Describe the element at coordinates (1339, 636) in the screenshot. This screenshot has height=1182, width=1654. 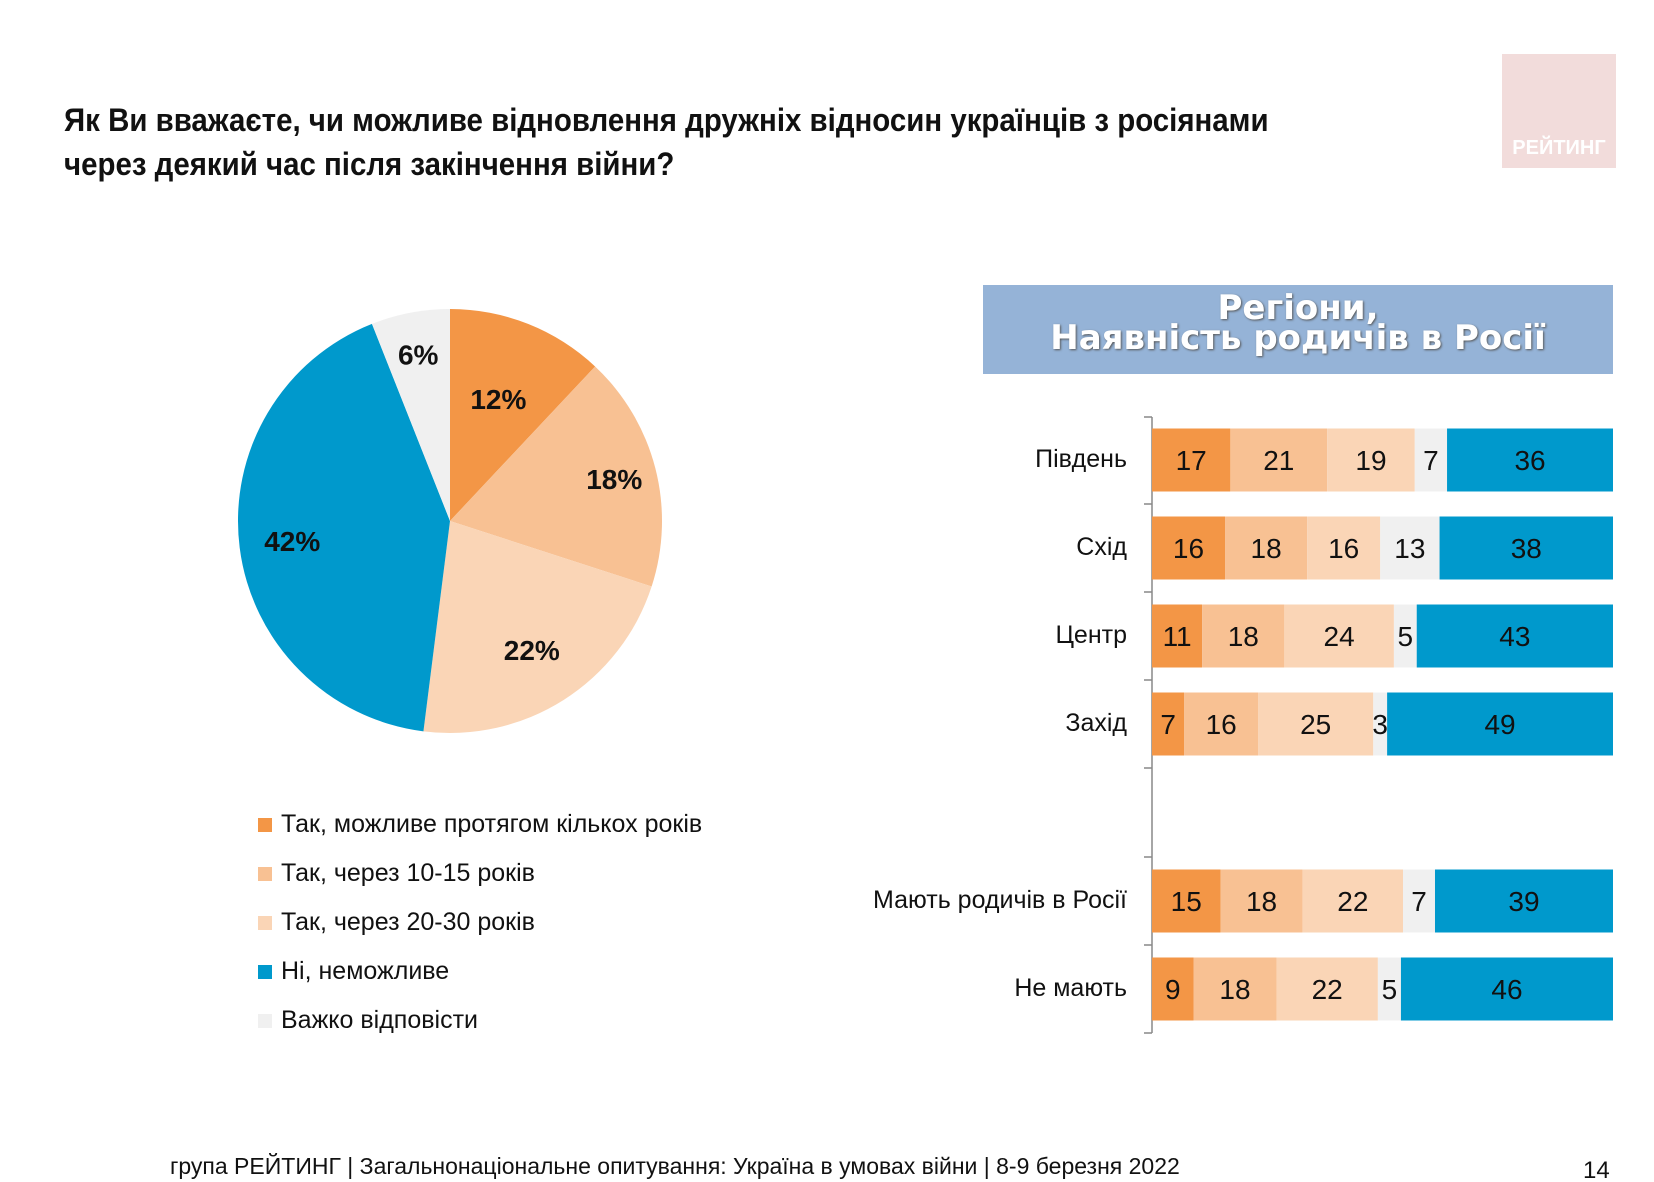
I see `bar-data-label: 24` at that location.